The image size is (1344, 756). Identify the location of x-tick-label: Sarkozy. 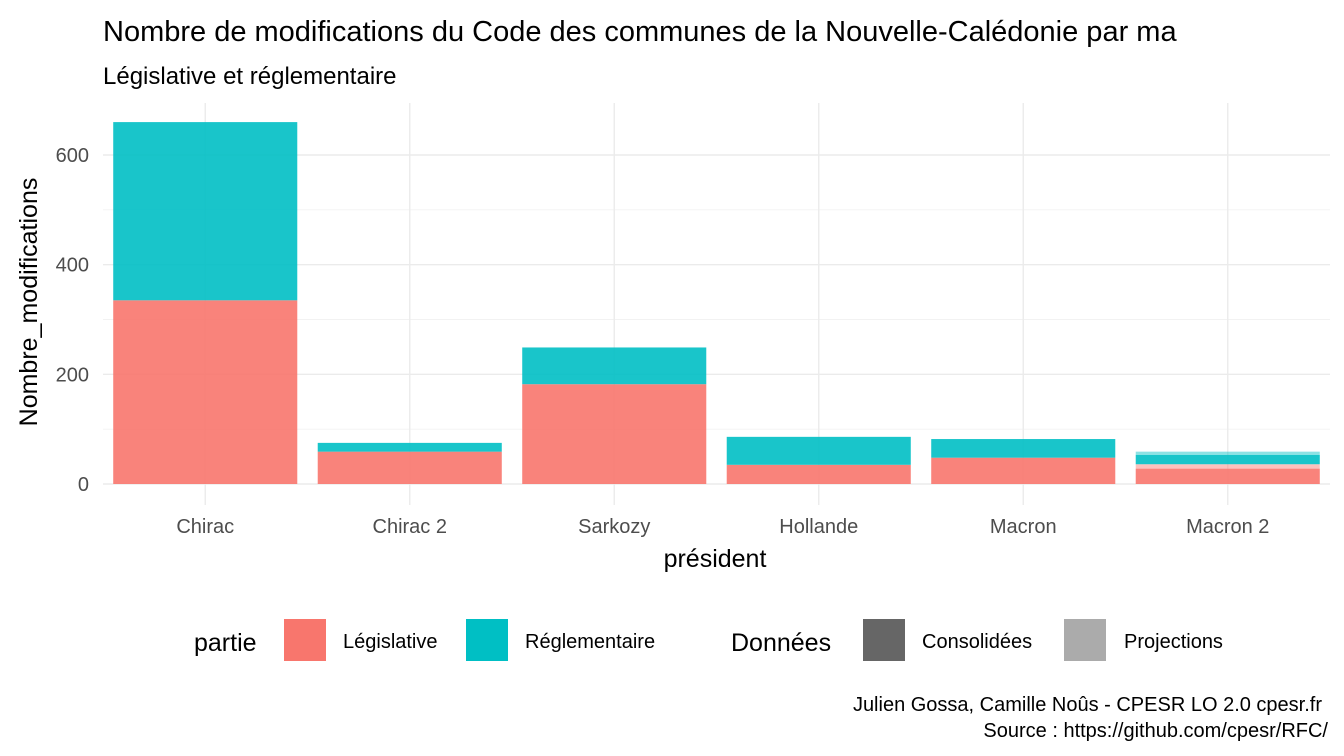
(614, 527).